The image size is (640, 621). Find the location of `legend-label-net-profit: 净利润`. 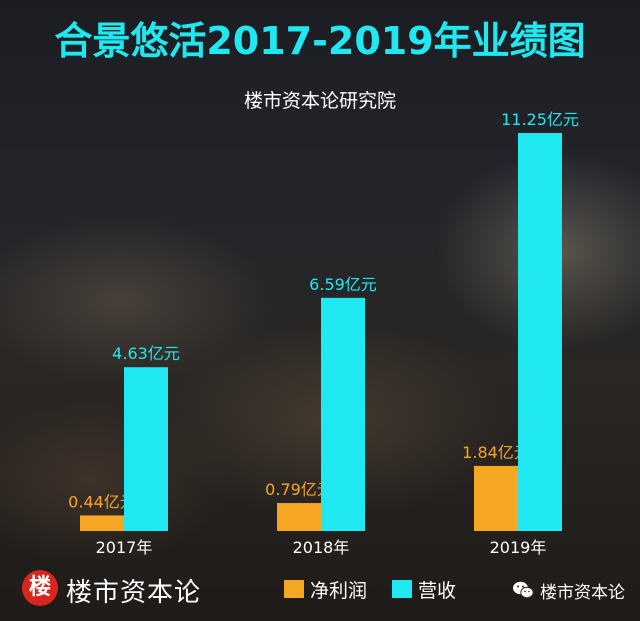

legend-label-net-profit: 净利润 is located at coordinates (339, 591).